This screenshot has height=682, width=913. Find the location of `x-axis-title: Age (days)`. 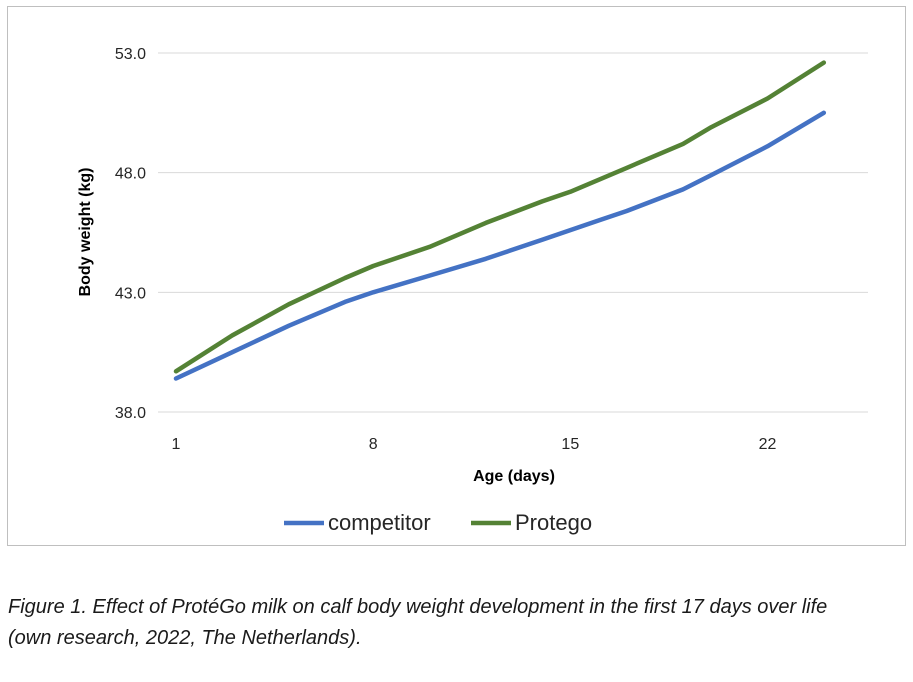

x-axis-title: Age (days) is located at coordinates (514, 476).